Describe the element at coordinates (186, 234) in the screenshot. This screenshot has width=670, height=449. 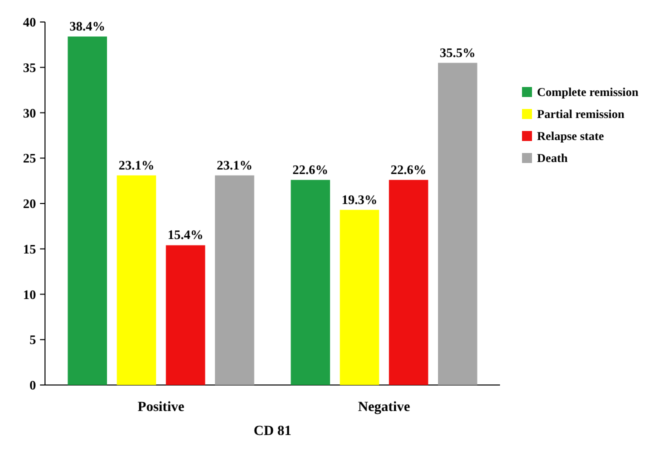
I see `data-label: 15.4%` at that location.